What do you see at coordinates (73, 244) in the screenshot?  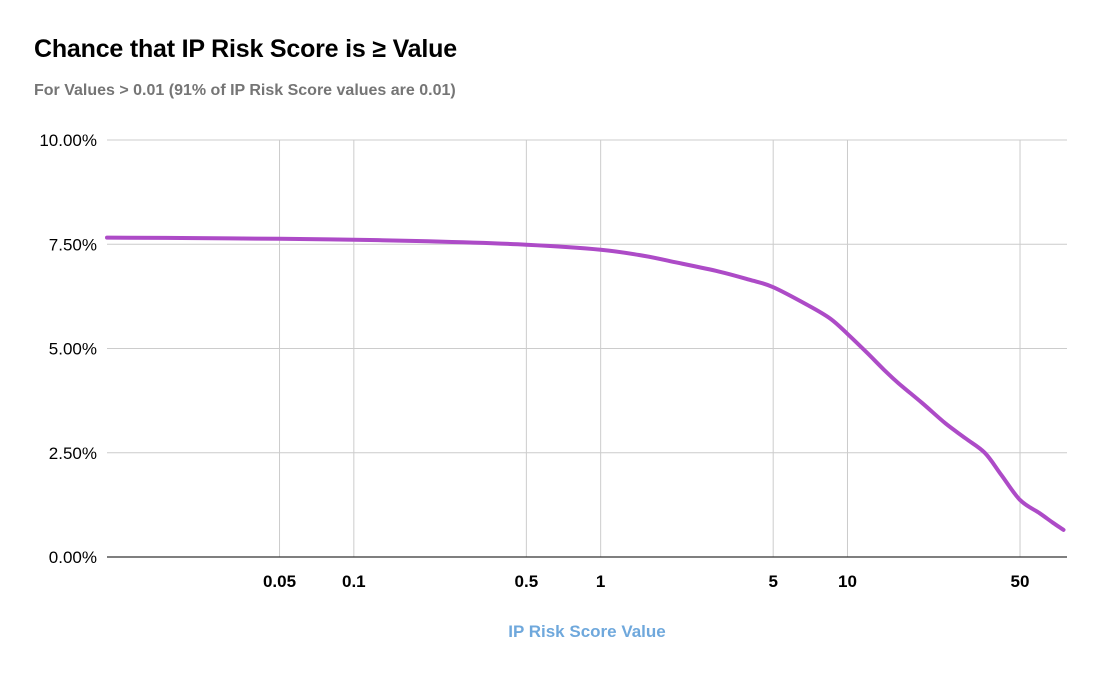 I see `y-tick-label: 7.50%` at bounding box center [73, 244].